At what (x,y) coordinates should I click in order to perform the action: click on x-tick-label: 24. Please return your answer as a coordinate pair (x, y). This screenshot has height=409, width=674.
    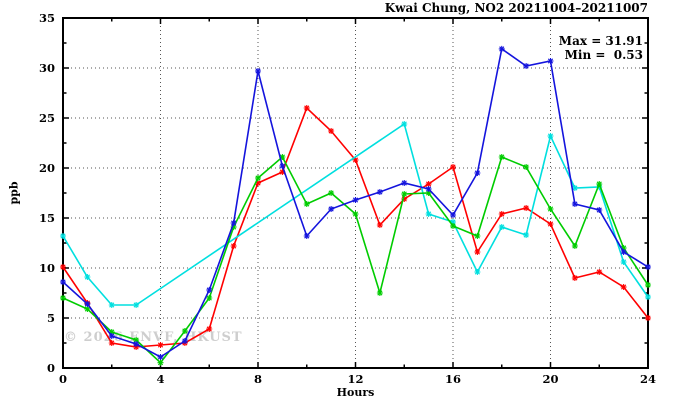
    Looking at the image, I should click on (648, 379).